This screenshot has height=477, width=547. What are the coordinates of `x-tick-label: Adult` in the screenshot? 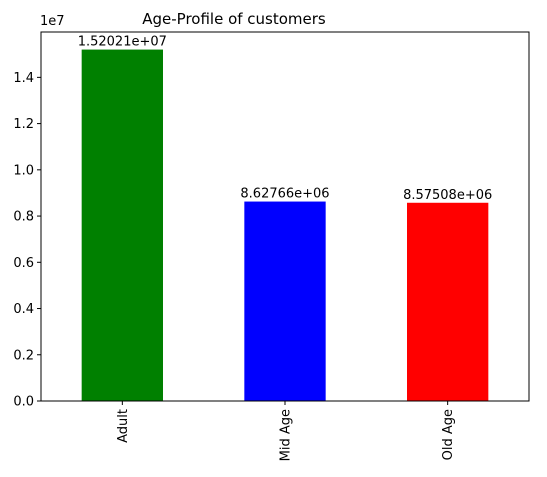 It's located at (123, 426).